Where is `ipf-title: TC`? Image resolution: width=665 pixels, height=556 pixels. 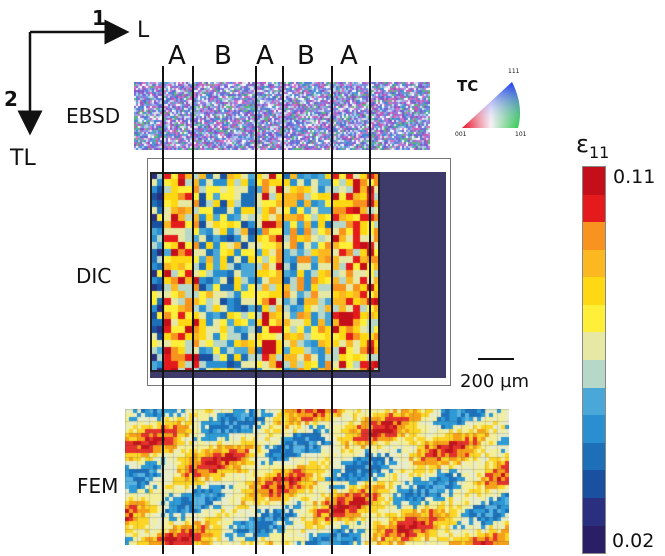 ipf-title: TC is located at coordinates (468, 86).